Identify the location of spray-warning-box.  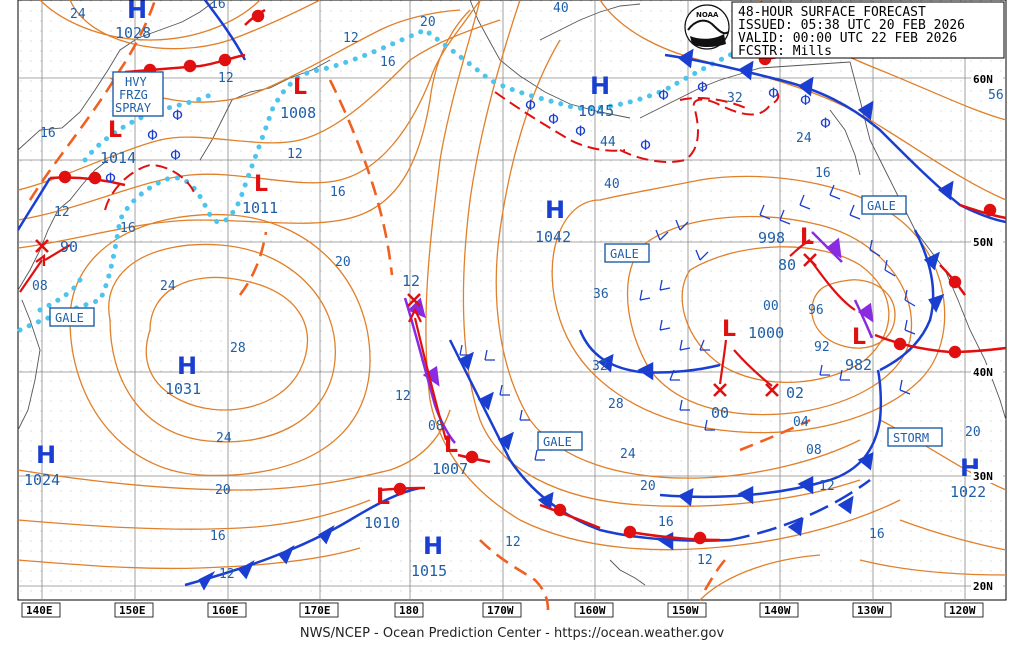
(138, 94).